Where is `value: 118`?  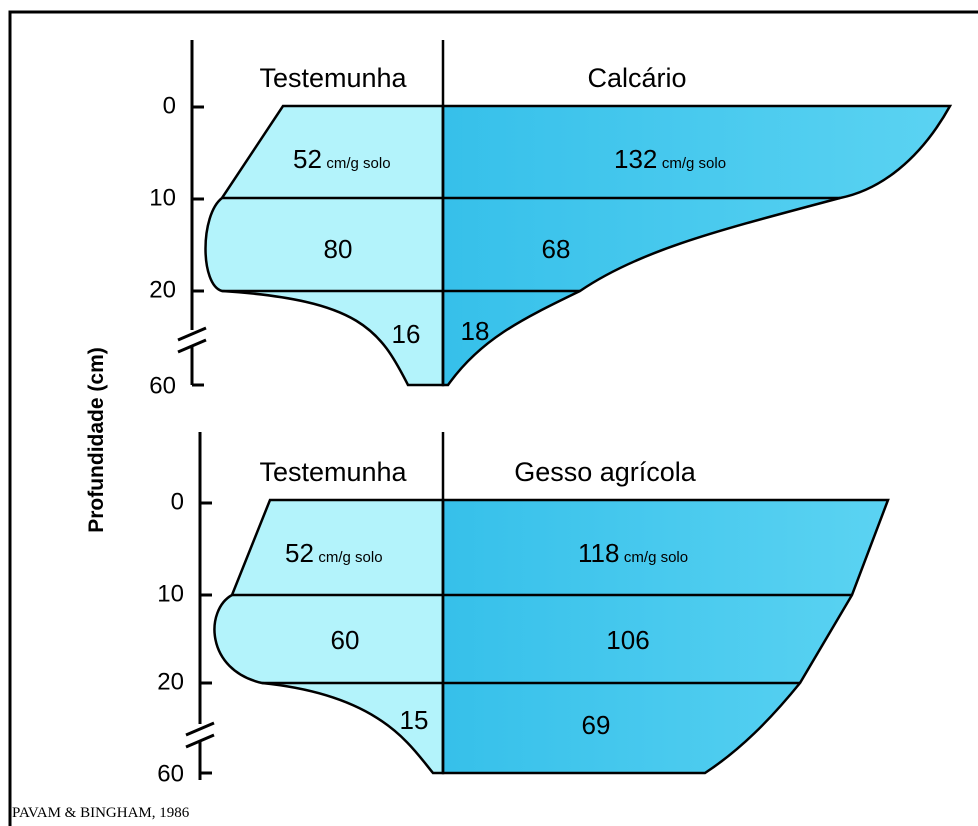
value: 118 is located at coordinates (598, 553).